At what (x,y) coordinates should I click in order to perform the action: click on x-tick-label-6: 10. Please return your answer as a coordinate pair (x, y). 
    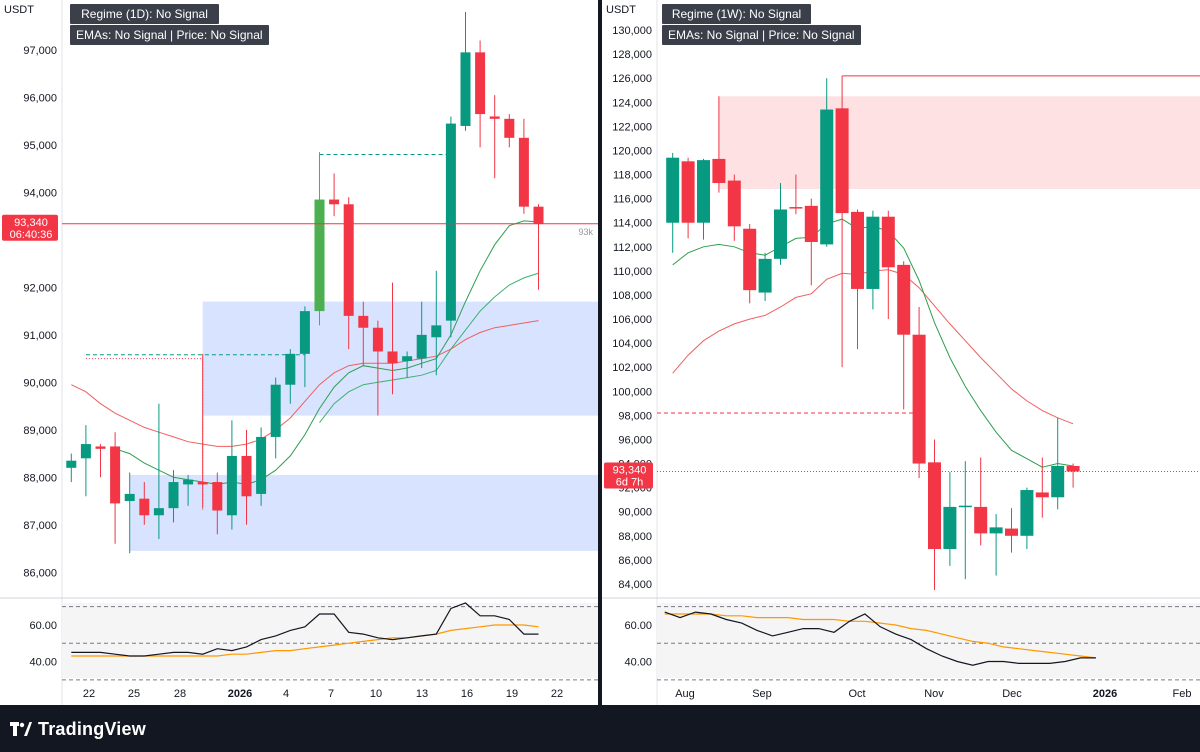
    Looking at the image, I should click on (376, 694).